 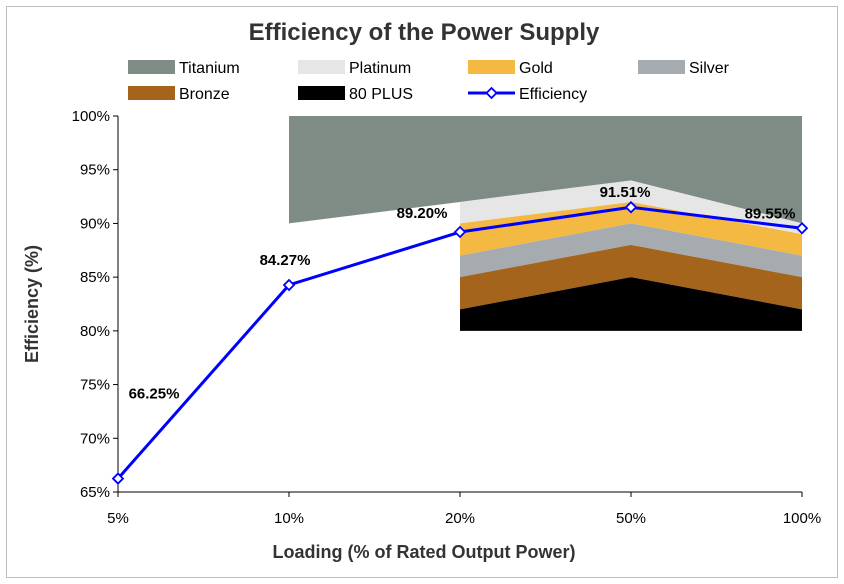 I want to click on legend-item-bronze: Bronze, so click(x=179, y=94).